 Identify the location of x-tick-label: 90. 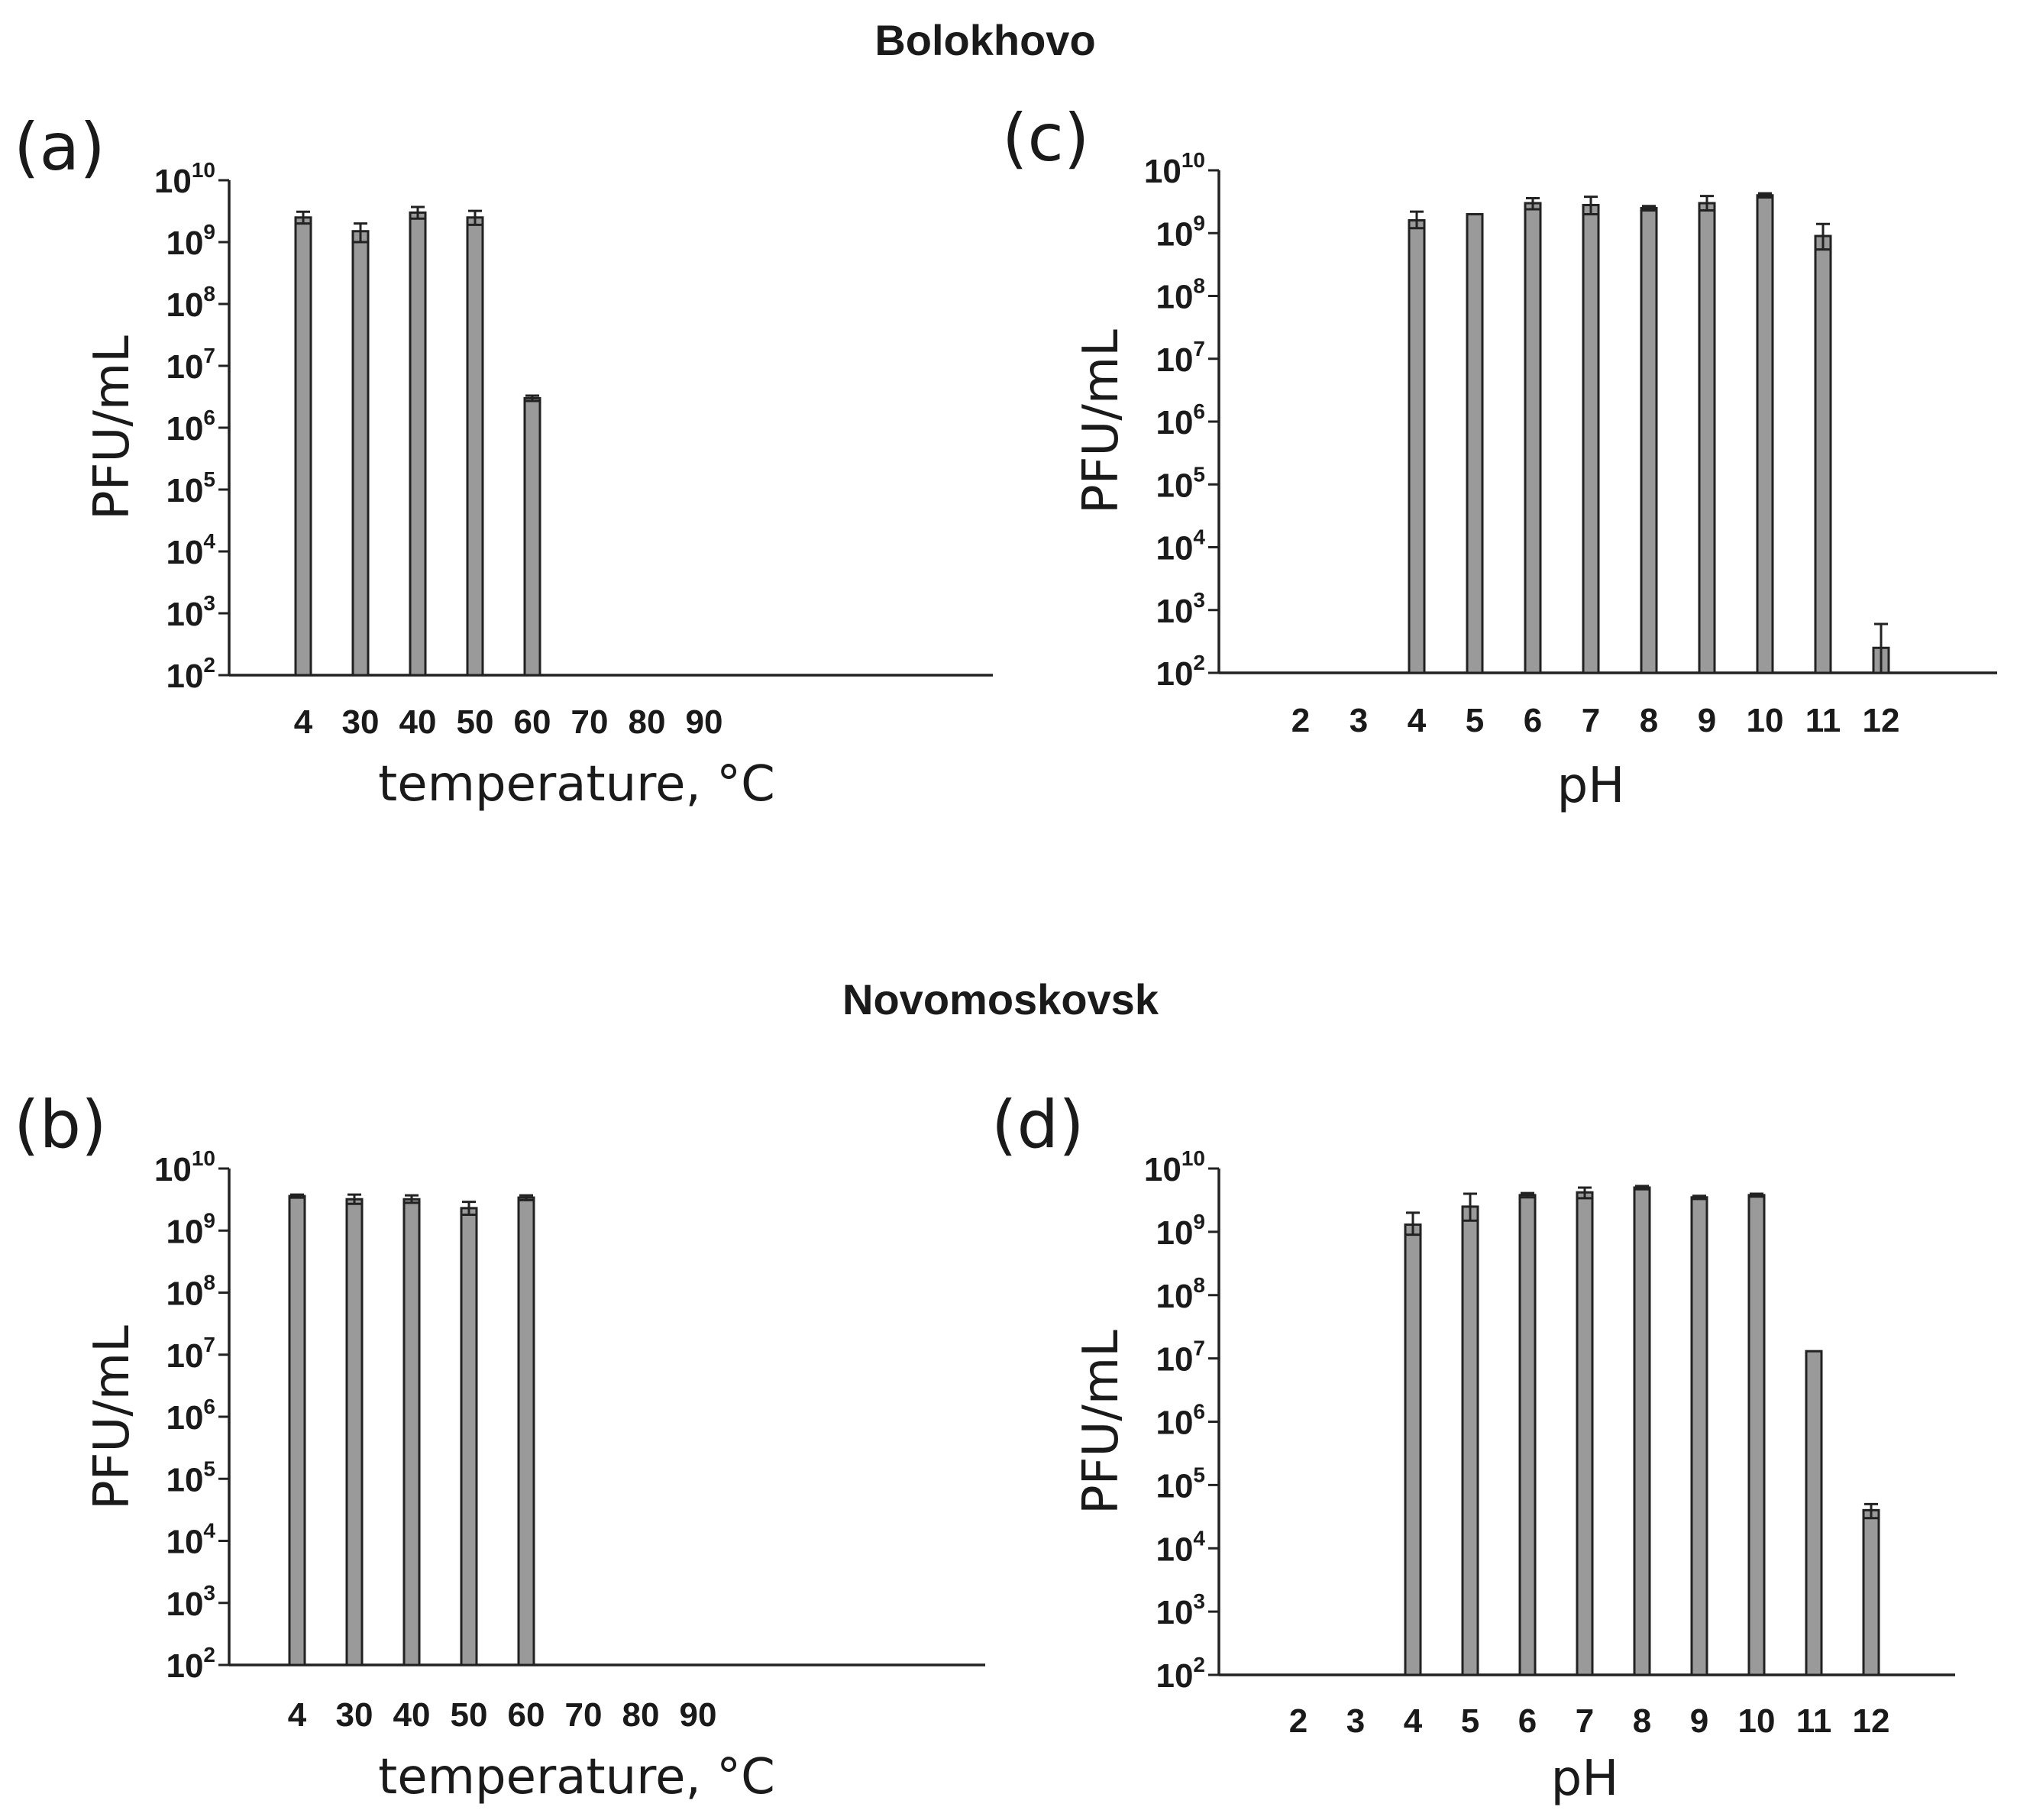
(704, 722).